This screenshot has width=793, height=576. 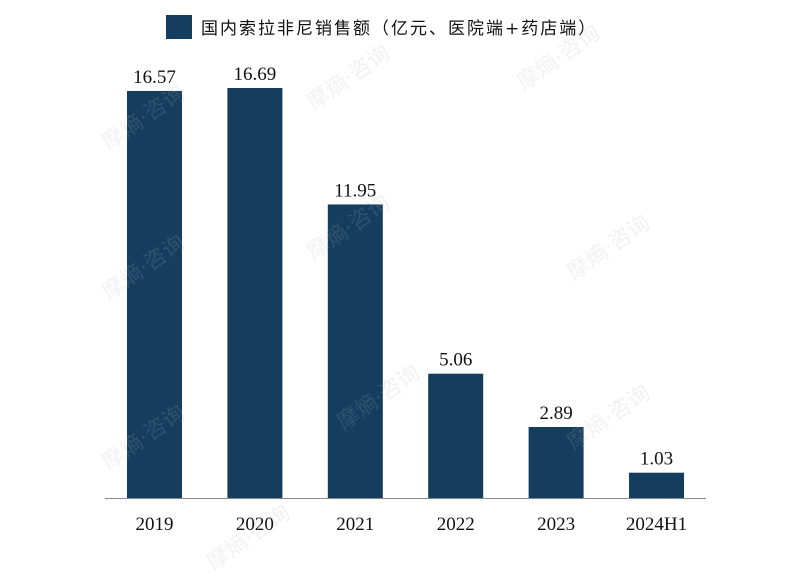 What do you see at coordinates (255, 74) in the screenshot?
I see `data-label: 16.69` at bounding box center [255, 74].